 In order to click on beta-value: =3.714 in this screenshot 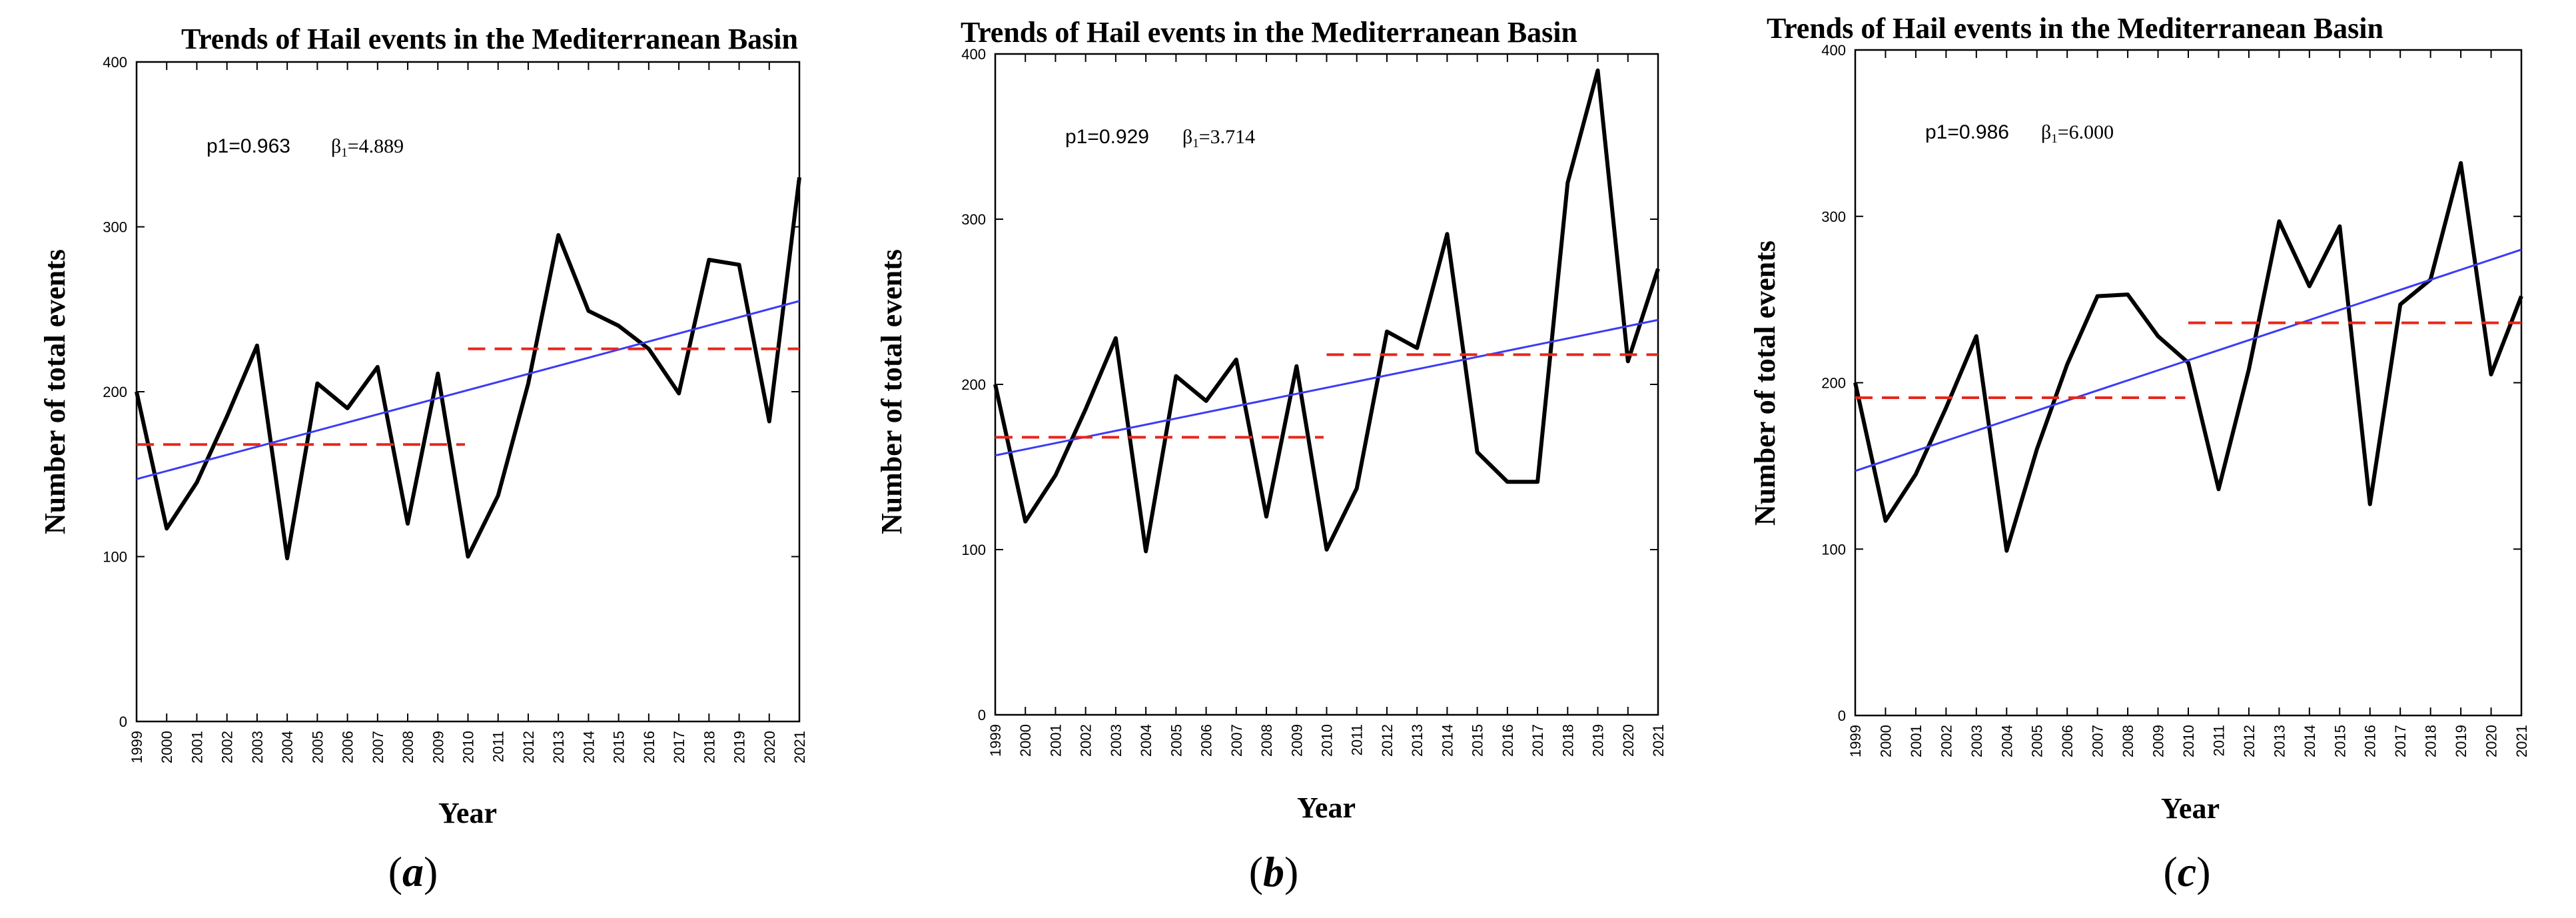, I will do `click(1227, 137)`.